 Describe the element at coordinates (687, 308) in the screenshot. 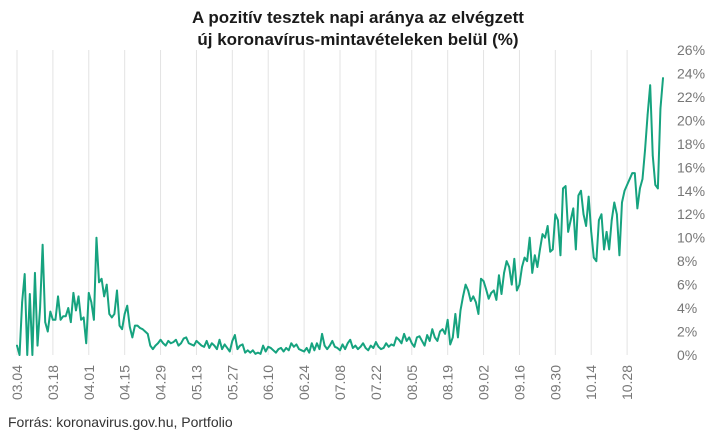

I see `y-tick-label: 4%` at that location.